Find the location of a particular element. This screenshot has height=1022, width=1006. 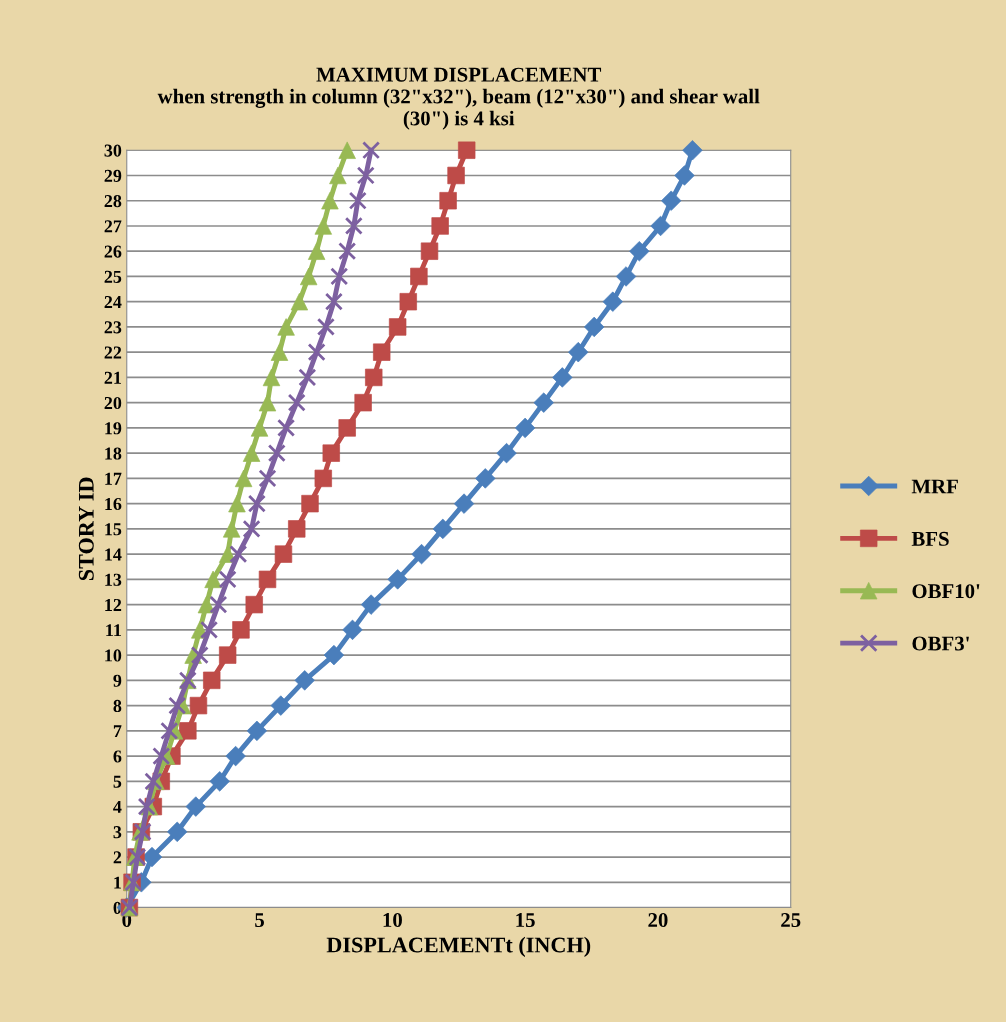

y-tick-label: 14 is located at coordinates (113, 554).